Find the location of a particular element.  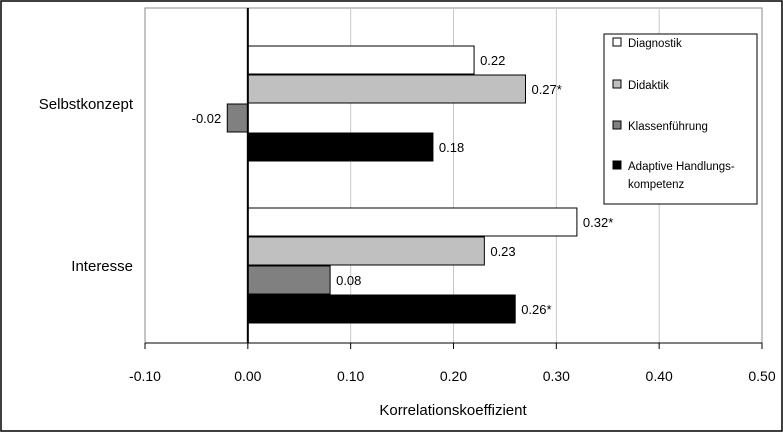

data-label: 0.32* is located at coordinates (598, 222).